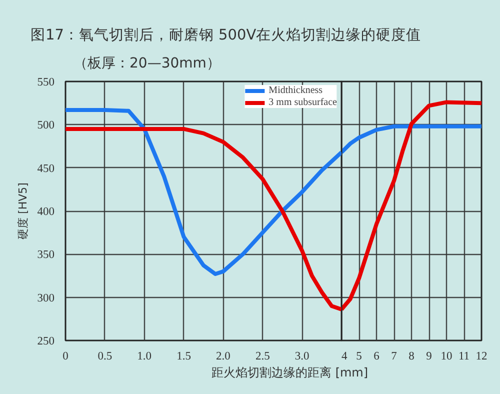 The height and width of the screenshot is (394, 500). What do you see at coordinates (147, 64) in the screenshot?
I see `chart-subtitle: （板厚：20—30mm）` at bounding box center [147, 64].